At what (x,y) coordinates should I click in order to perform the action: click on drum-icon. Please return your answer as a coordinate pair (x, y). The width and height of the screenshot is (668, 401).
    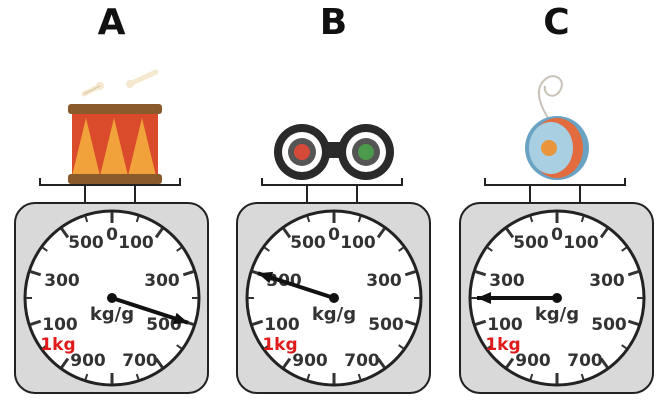
    Looking at the image, I should click on (115, 126).